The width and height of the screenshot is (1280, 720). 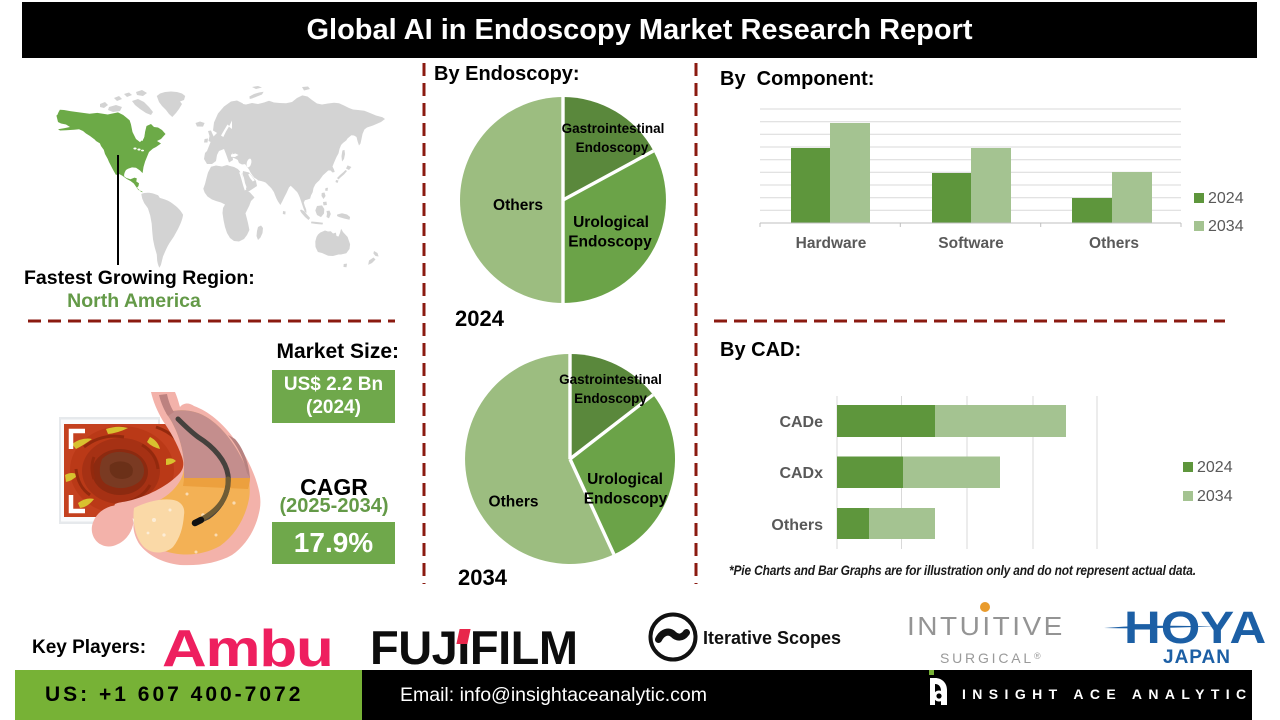 What do you see at coordinates (801, 422) in the screenshot?
I see `svg-text: CADe` at bounding box center [801, 422].